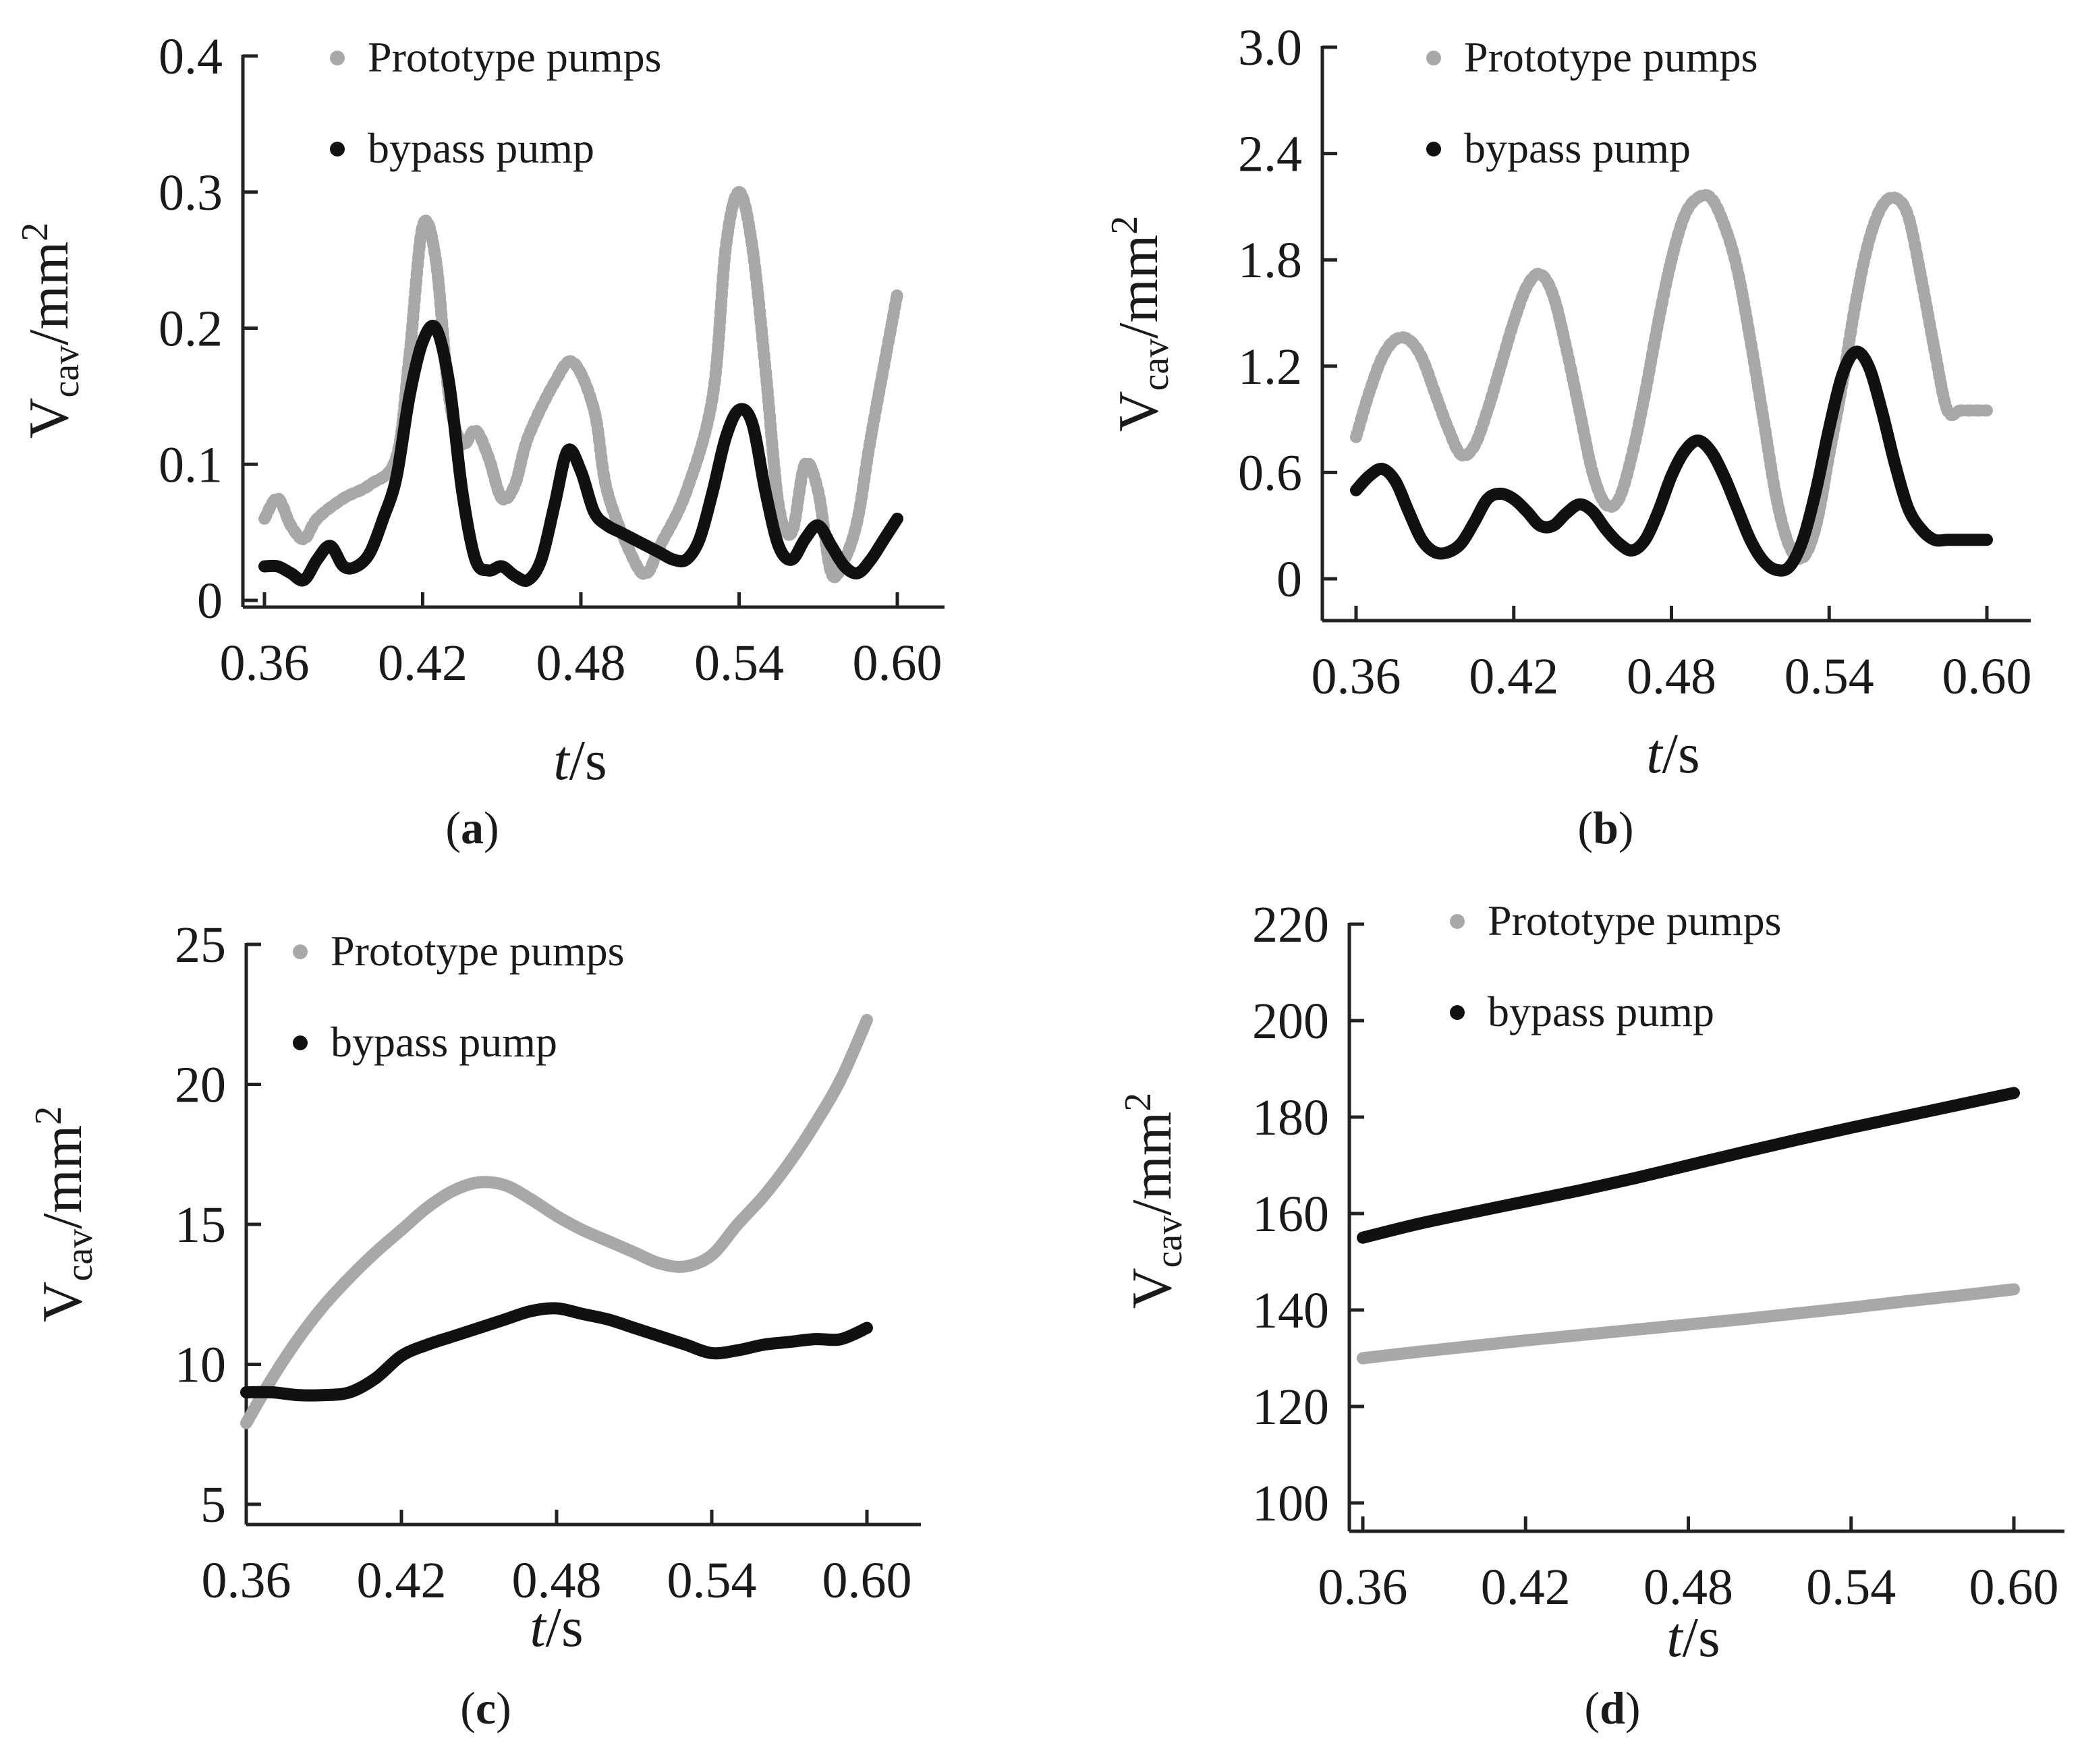 The width and height of the screenshot is (2082, 1764). What do you see at coordinates (265, 663) in the screenshot?
I see `x-tick-label: 0.36` at bounding box center [265, 663].